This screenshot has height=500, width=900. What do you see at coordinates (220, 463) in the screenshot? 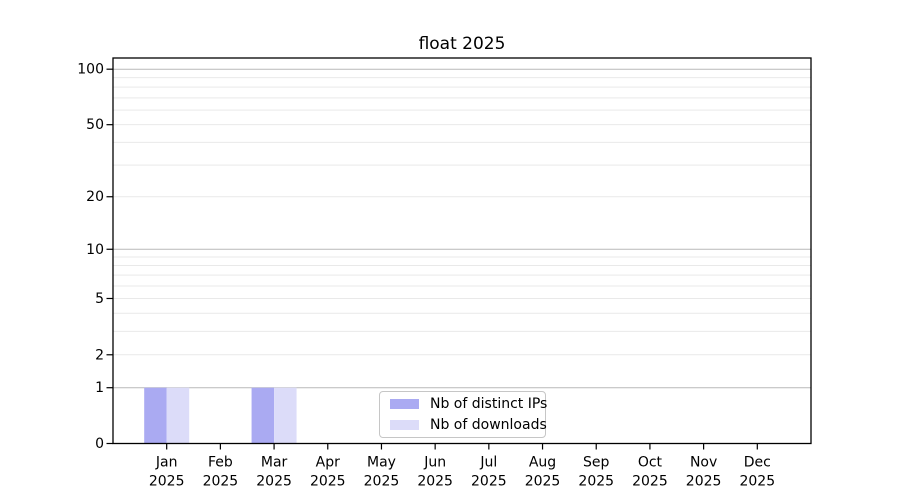
I see `x-tick-label: Feb` at bounding box center [220, 463].